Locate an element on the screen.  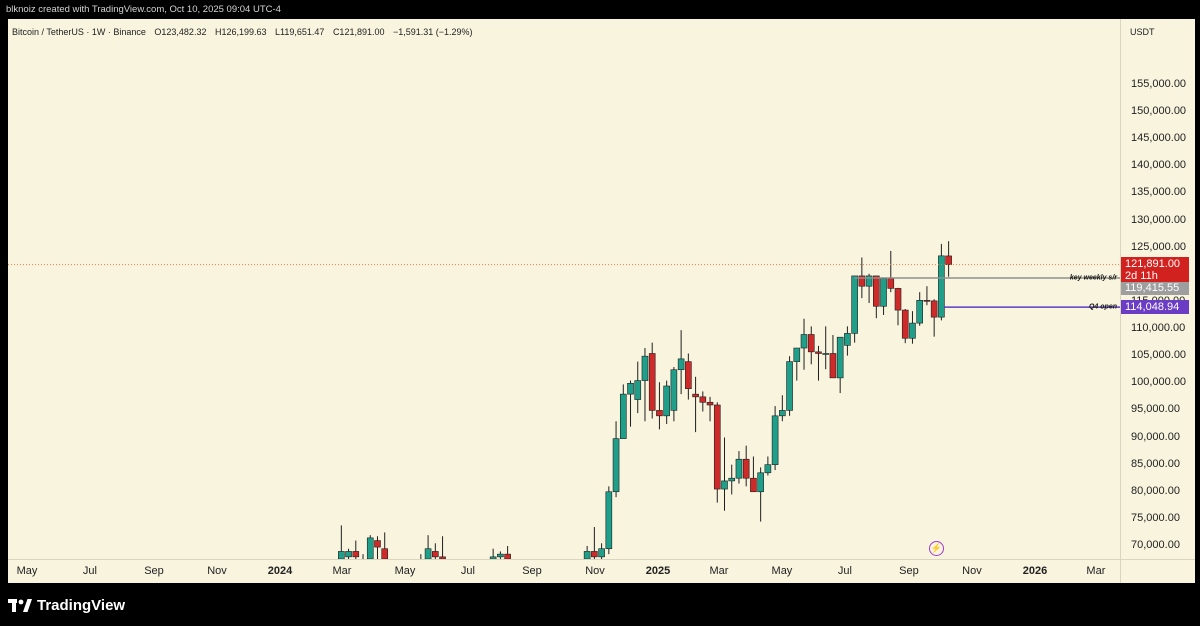
footer-bar: TradingView is located at coordinates (600, 604).